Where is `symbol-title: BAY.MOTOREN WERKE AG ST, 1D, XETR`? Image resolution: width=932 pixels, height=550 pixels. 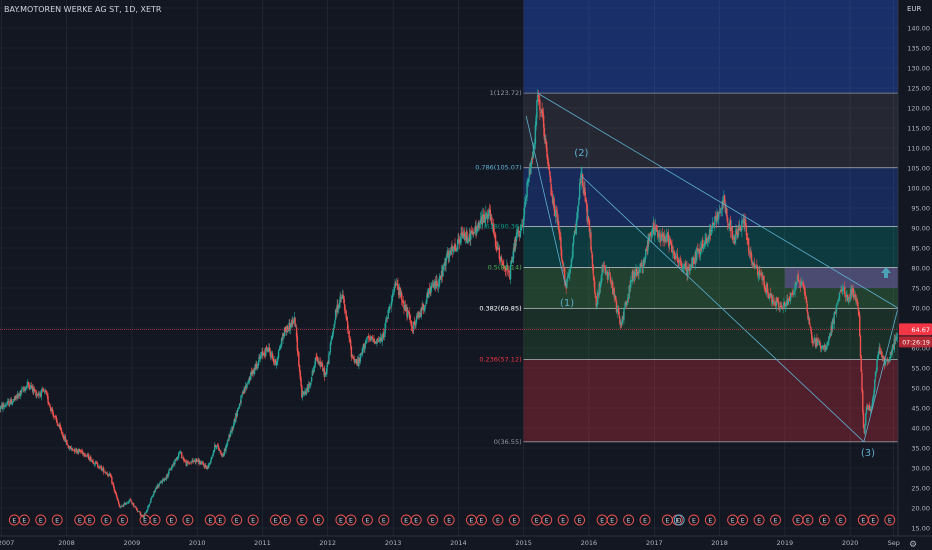 symbol-title: BAY.MOTOREN WERKE AG ST, 1D, XETR is located at coordinates (83, 9).